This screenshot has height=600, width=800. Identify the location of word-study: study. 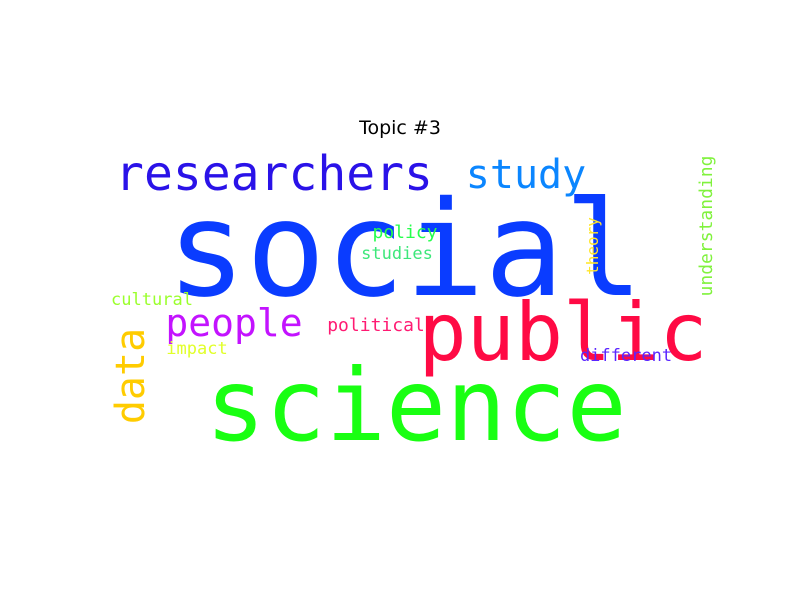
(526, 175).